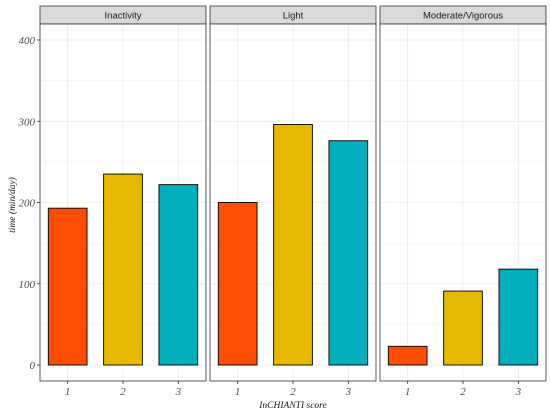 This screenshot has width=550, height=413. I want to click on facet-strip-label: Inactivity, so click(123, 16).